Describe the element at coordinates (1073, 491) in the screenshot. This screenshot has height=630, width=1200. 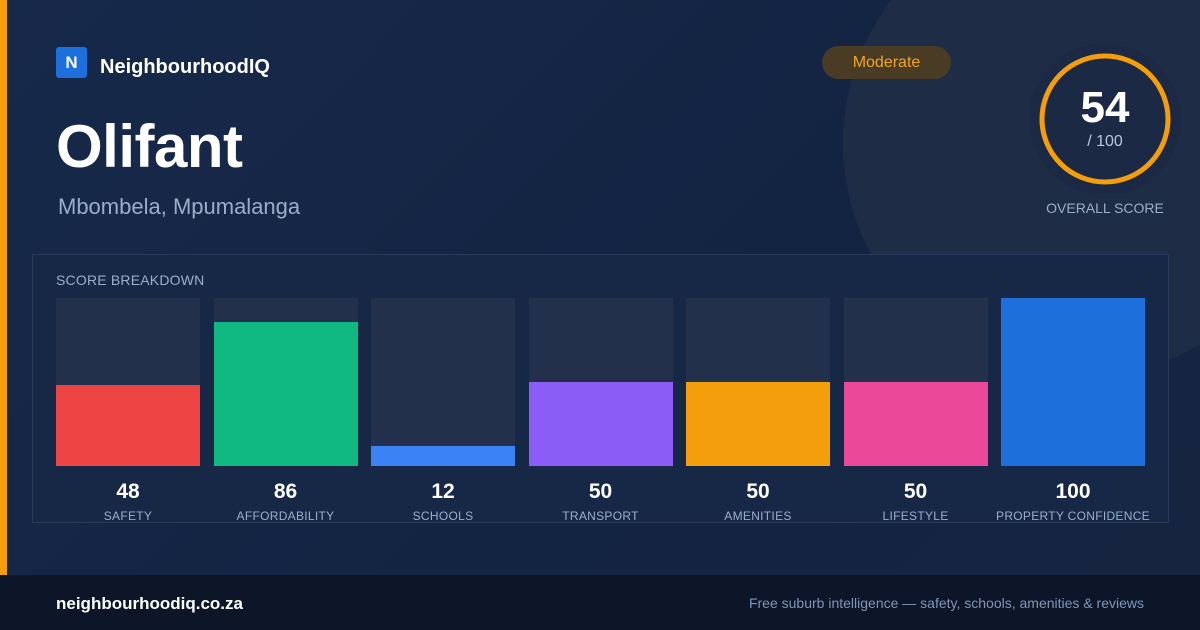
I see `bar-value-label: 100` at that location.